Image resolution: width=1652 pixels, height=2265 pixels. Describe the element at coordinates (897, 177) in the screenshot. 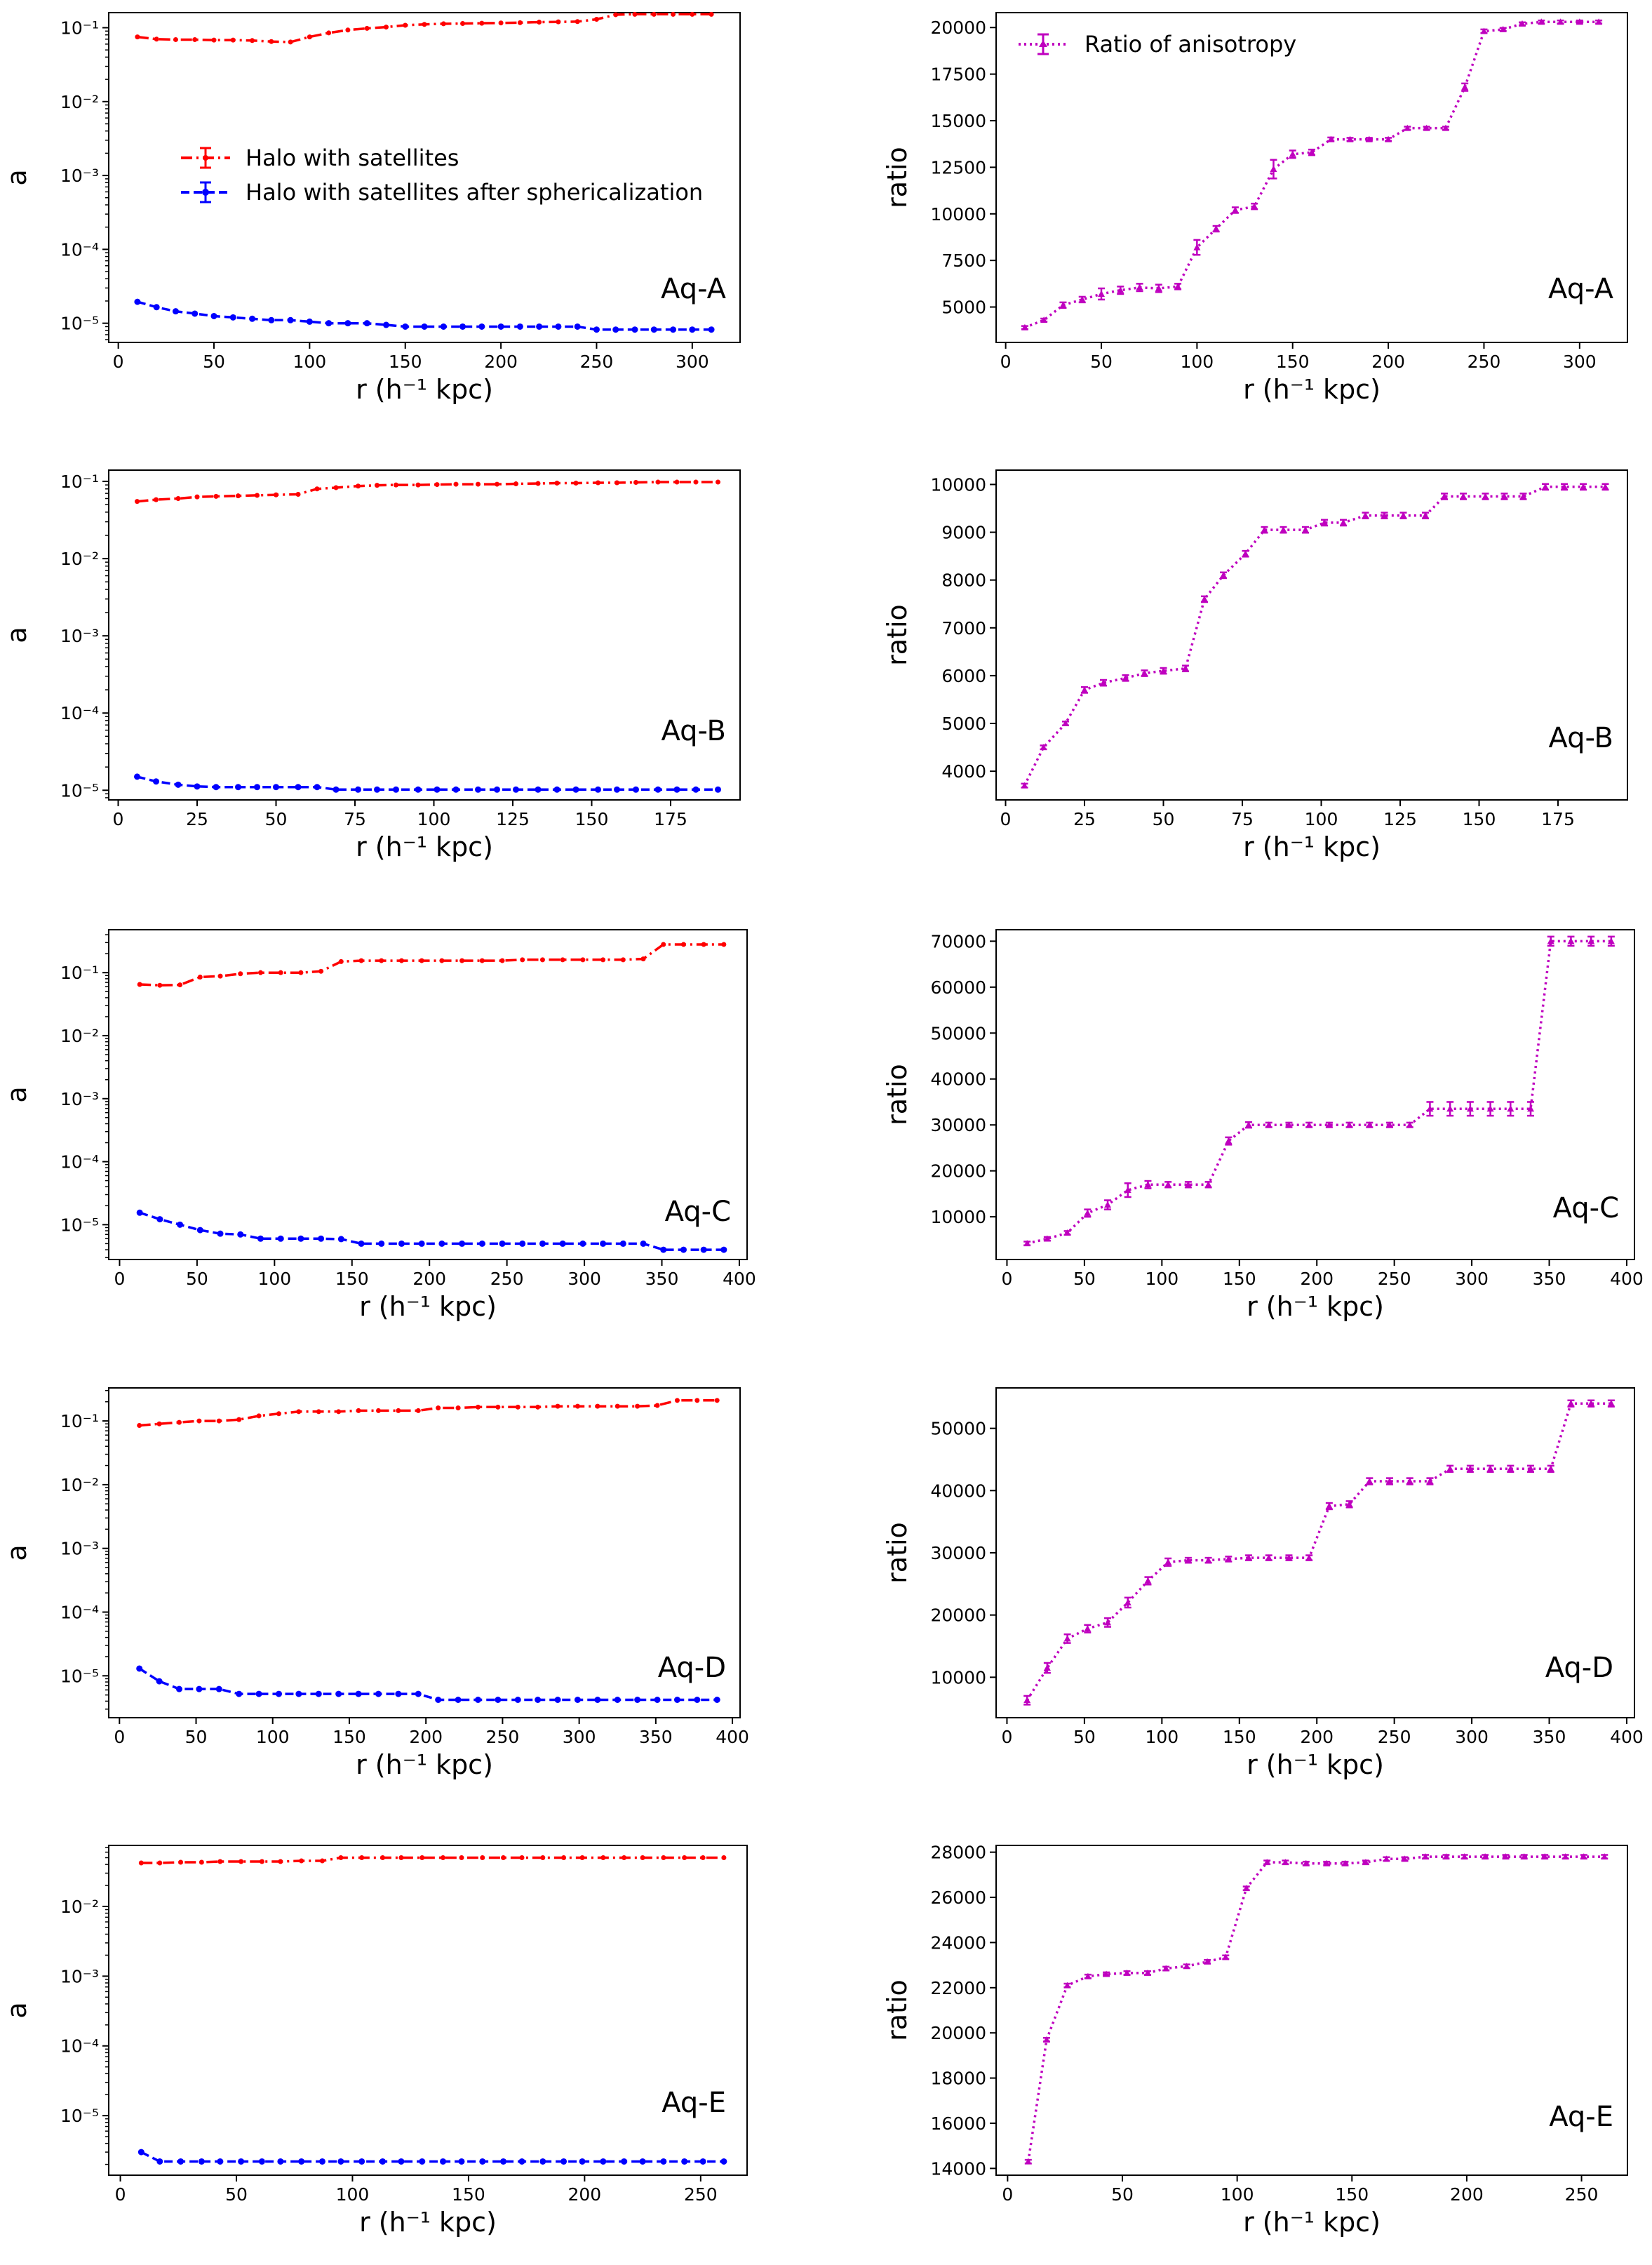

I see `y-axis-label: ratio` at that location.